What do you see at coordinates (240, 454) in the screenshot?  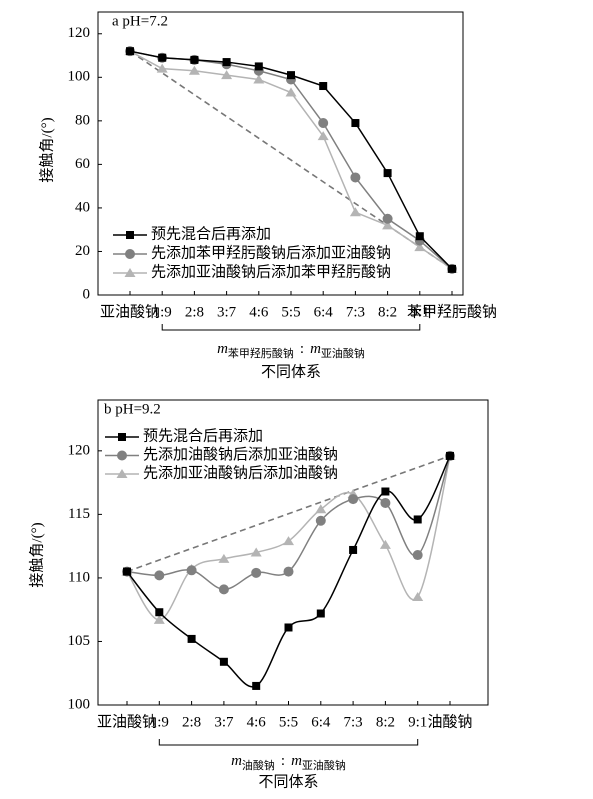 I see `legend-label: 先添加油酸钠后添加亚油酸钠` at bounding box center [240, 454].